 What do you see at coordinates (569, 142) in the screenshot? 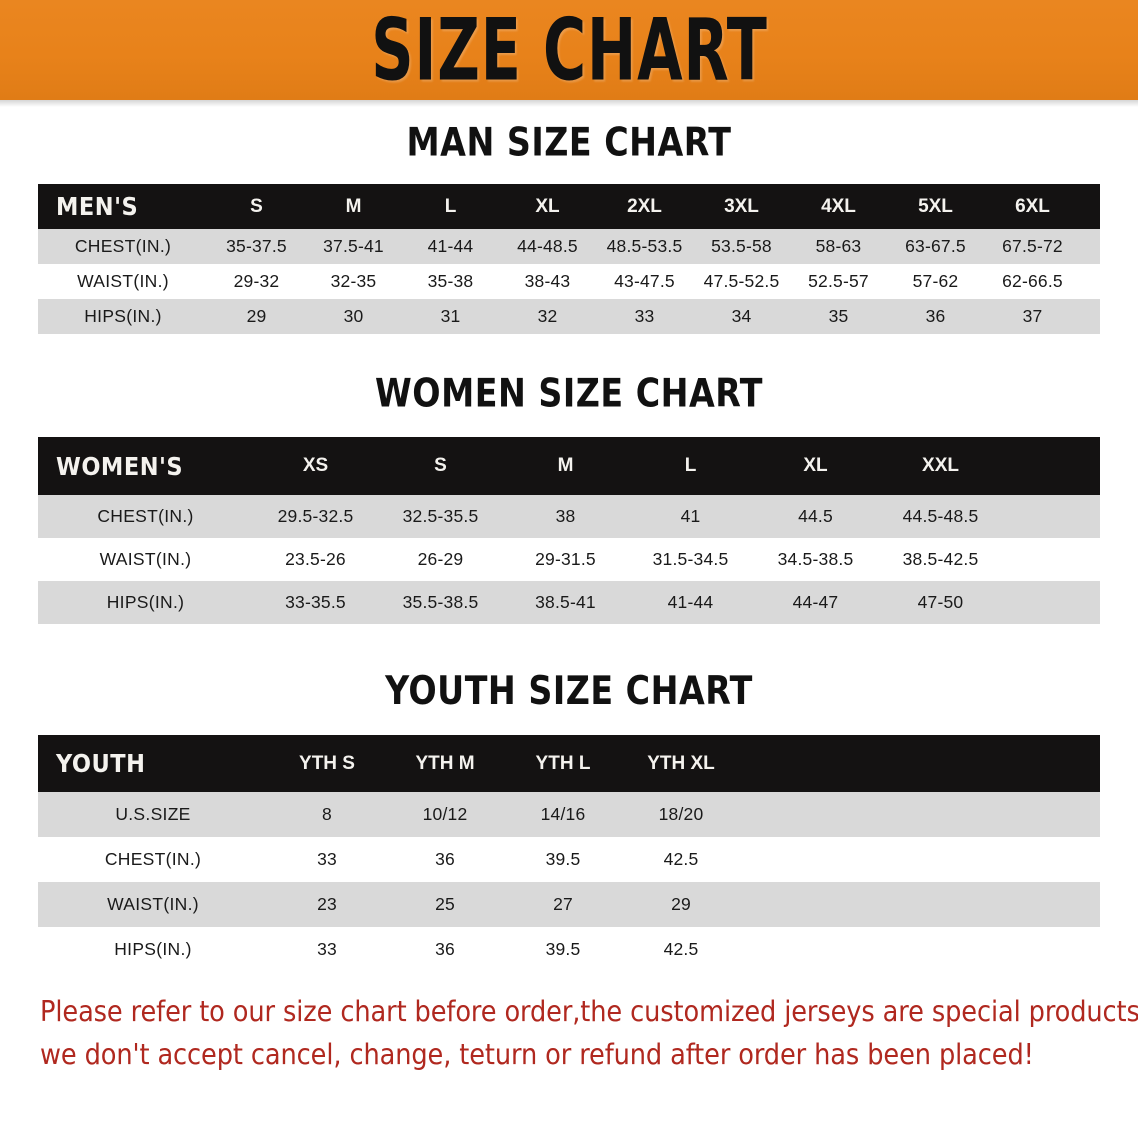
I see `man-section-title: MAN SIZE CHART` at bounding box center [569, 142].